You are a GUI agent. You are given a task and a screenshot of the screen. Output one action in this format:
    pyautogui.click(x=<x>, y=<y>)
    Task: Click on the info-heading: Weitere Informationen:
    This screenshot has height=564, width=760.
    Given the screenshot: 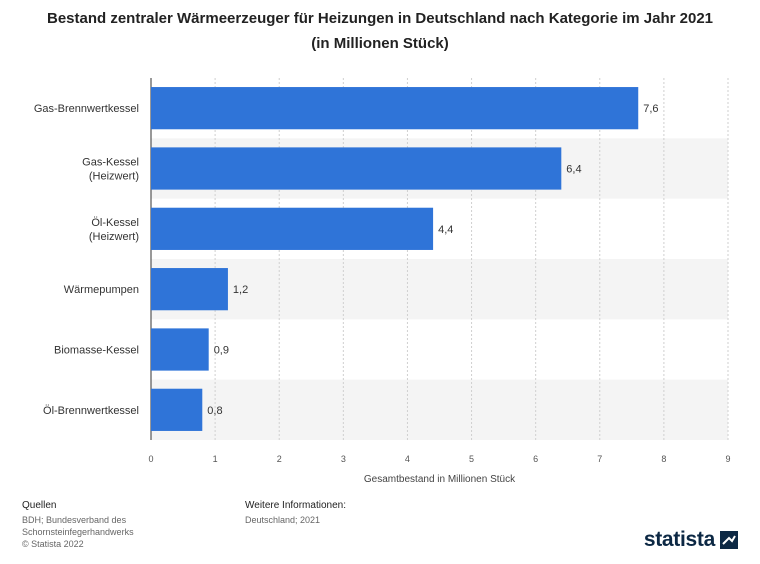 What is the action you would take?
    pyautogui.click(x=295, y=505)
    